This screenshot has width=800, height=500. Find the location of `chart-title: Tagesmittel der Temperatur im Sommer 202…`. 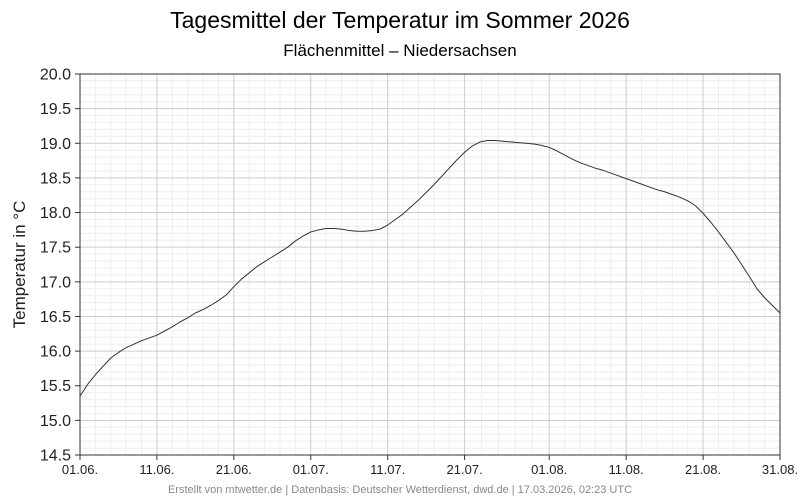

chart-title: Tagesmittel der Temperatur im Sommer 202… is located at coordinates (400, 20).